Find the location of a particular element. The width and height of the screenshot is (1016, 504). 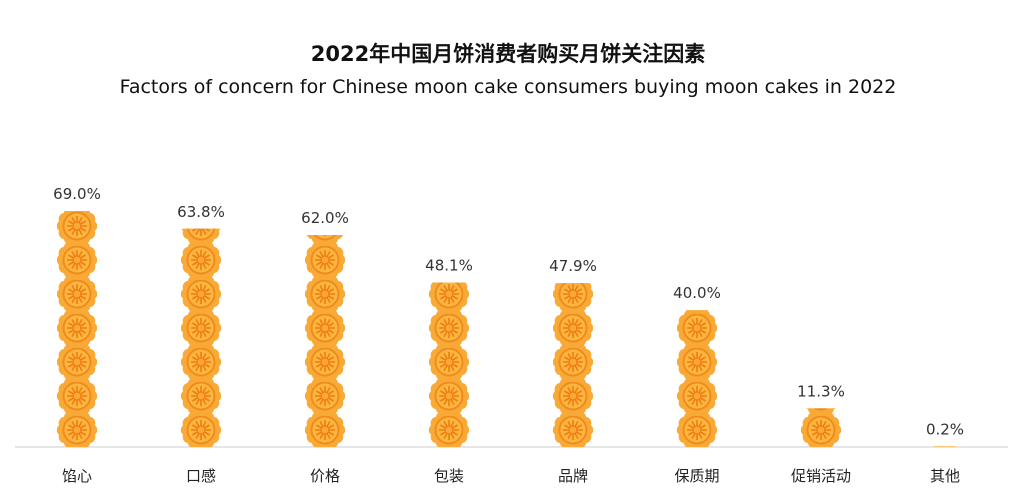

category-label: 口感 is located at coordinates (201, 476).